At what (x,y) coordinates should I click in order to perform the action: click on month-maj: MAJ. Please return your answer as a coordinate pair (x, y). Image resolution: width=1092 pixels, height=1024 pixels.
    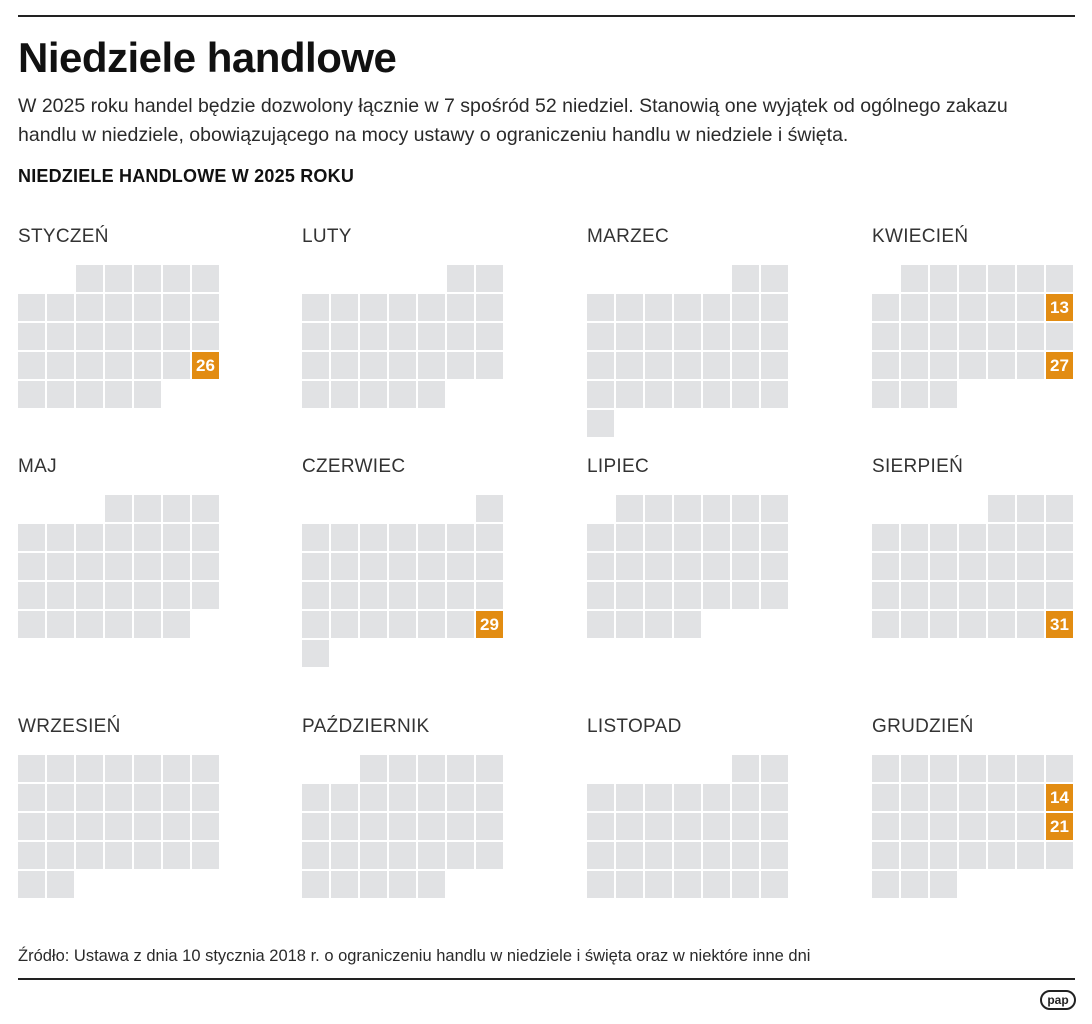
    Looking at the image, I should click on (119, 547).